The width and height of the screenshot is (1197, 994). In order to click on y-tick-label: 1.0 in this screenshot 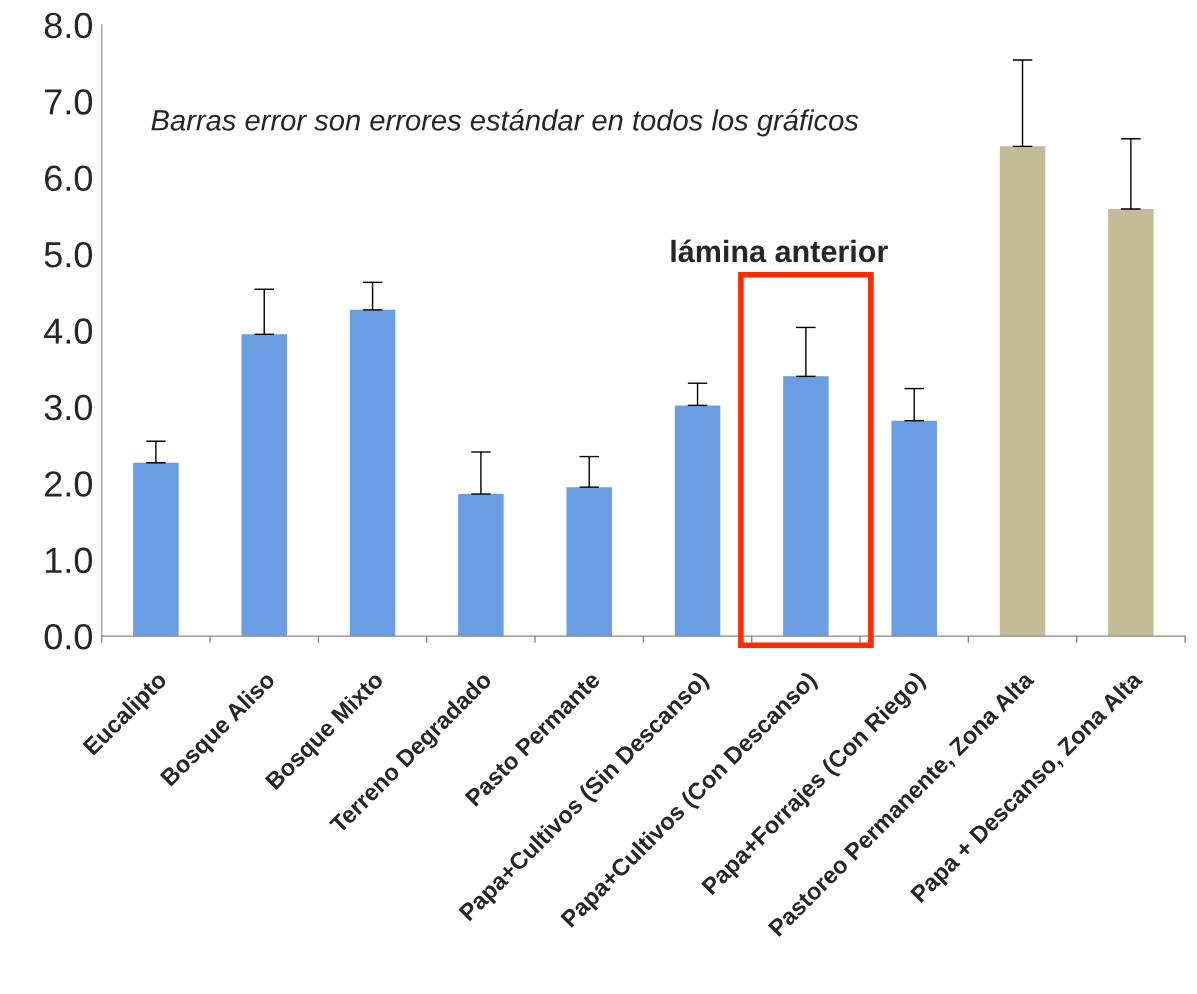, I will do `click(68, 560)`.